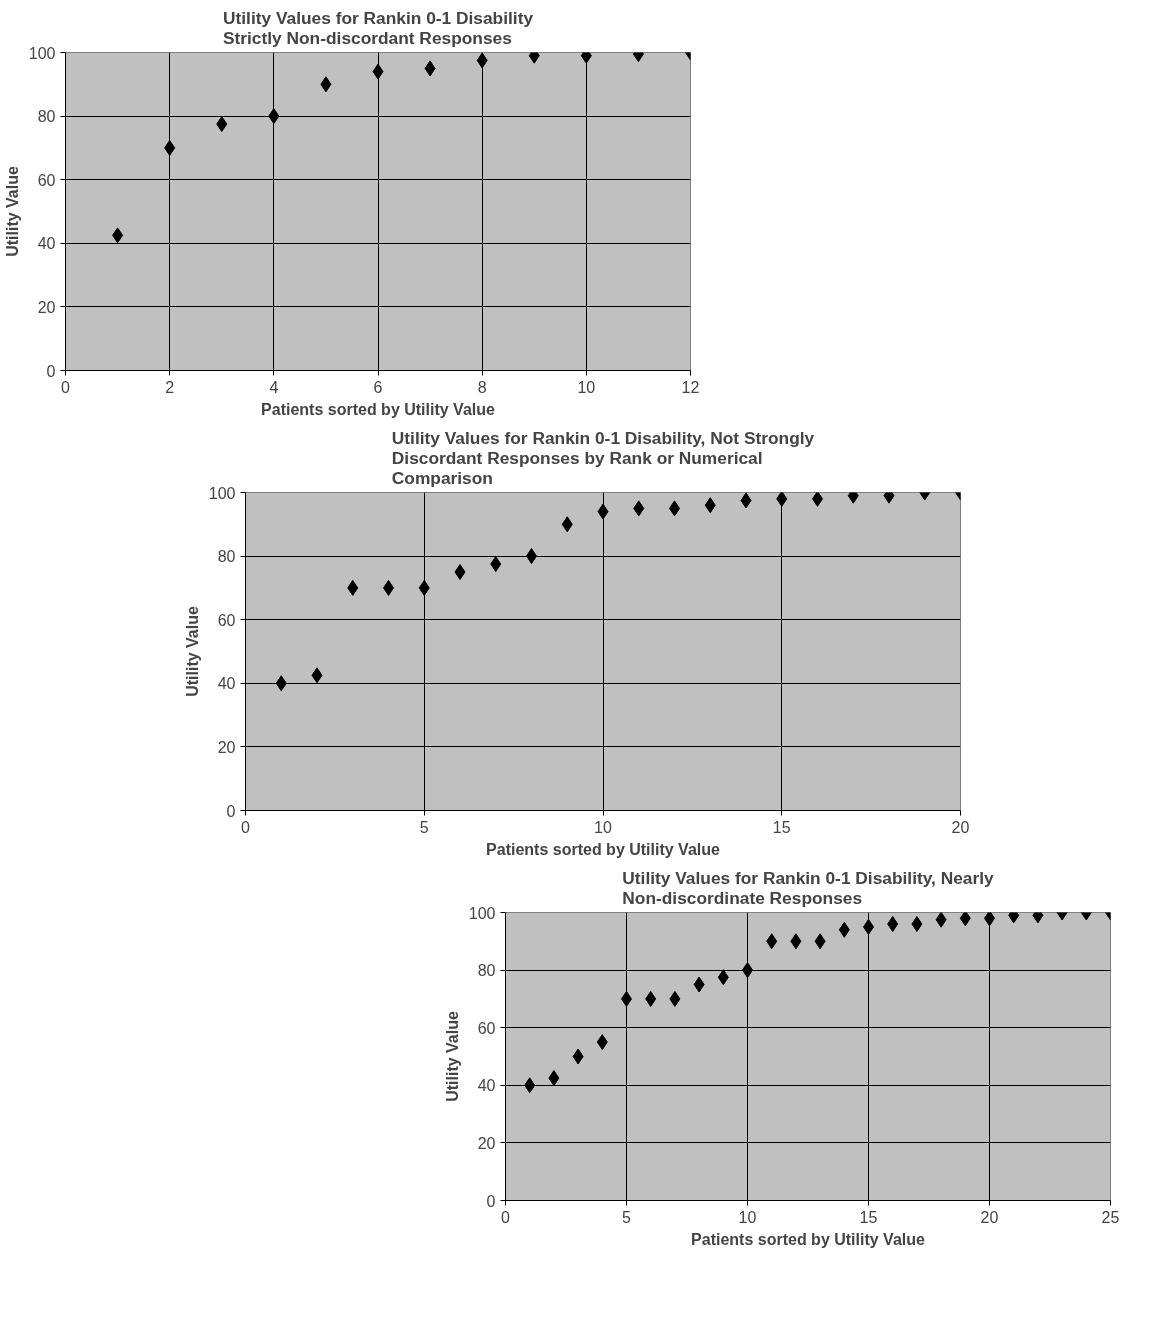 The image size is (1168, 1319). I want to click on x-tick-label: 2, so click(170, 387).